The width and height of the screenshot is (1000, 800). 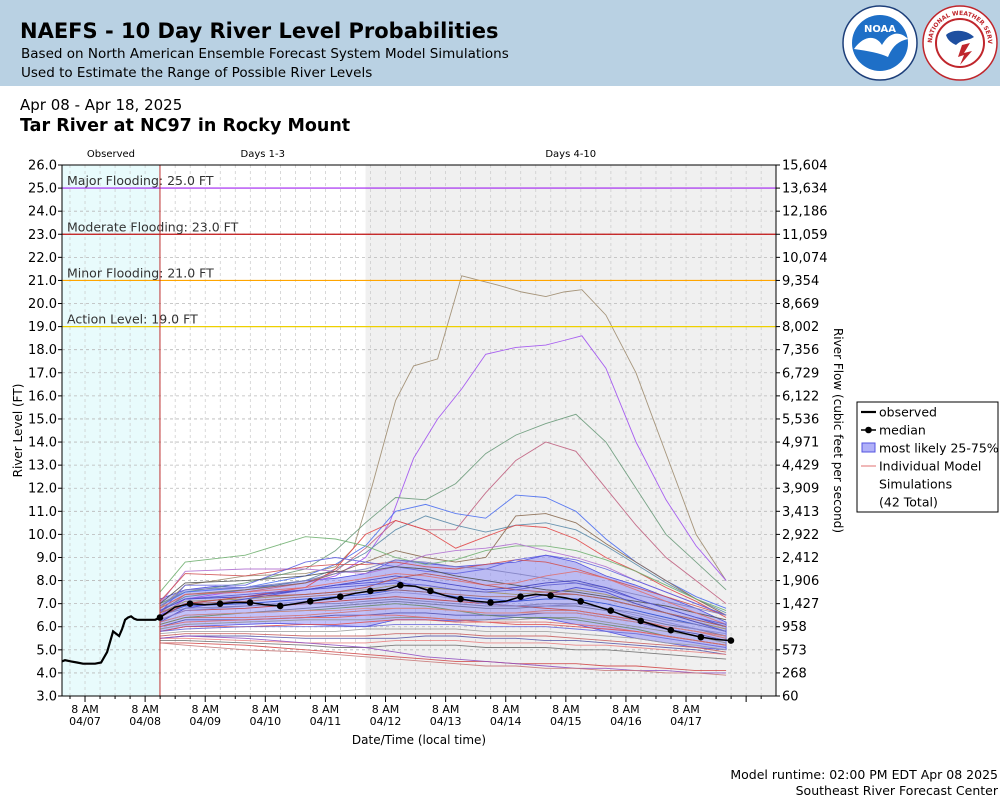 What do you see at coordinates (800, 304) in the screenshot?
I see `flow-tick-label: 8,669` at bounding box center [800, 304].